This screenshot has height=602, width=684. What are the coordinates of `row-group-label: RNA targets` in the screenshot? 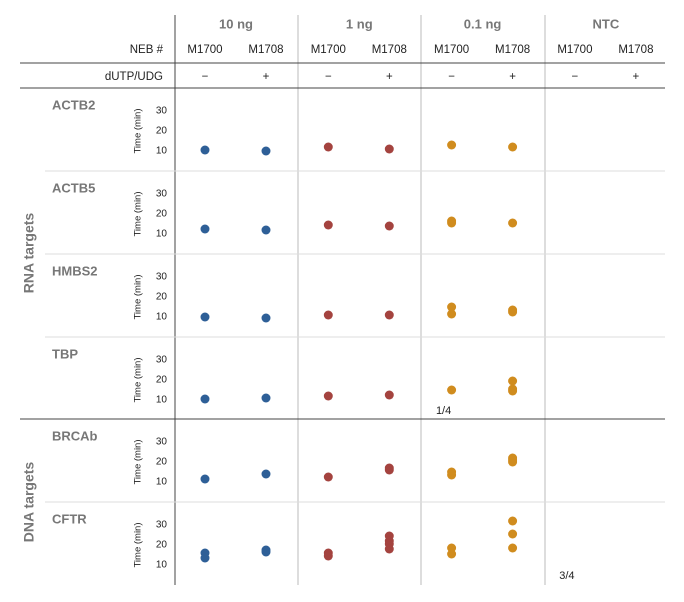 It's located at (29, 253).